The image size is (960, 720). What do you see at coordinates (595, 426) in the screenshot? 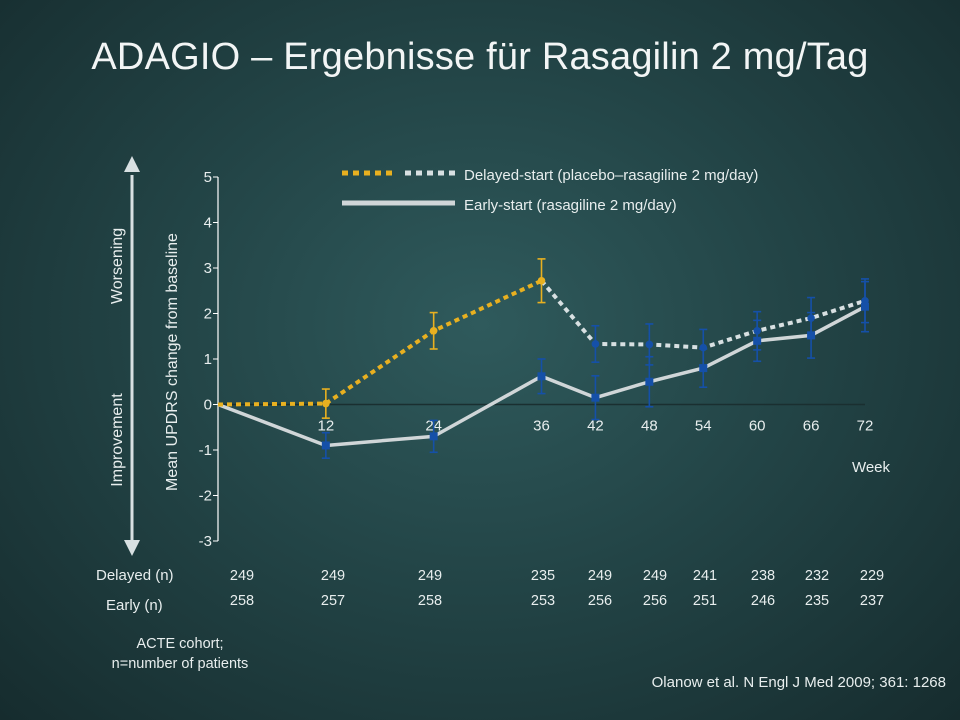
I see `x-tick-label: 42` at bounding box center [595, 426].